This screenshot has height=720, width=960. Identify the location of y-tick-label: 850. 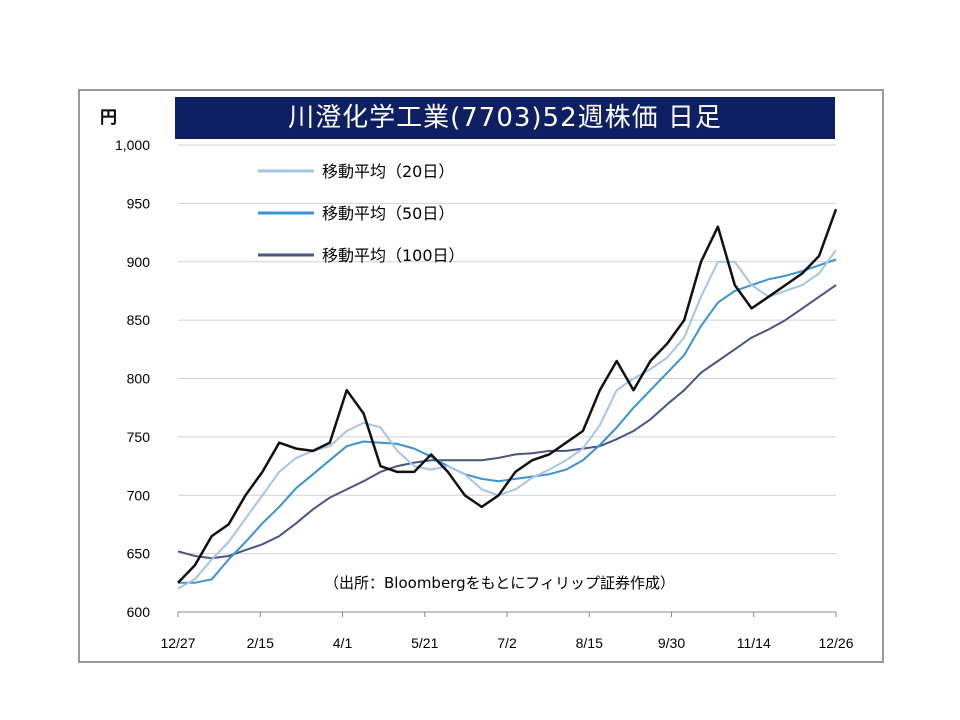
(139, 320).